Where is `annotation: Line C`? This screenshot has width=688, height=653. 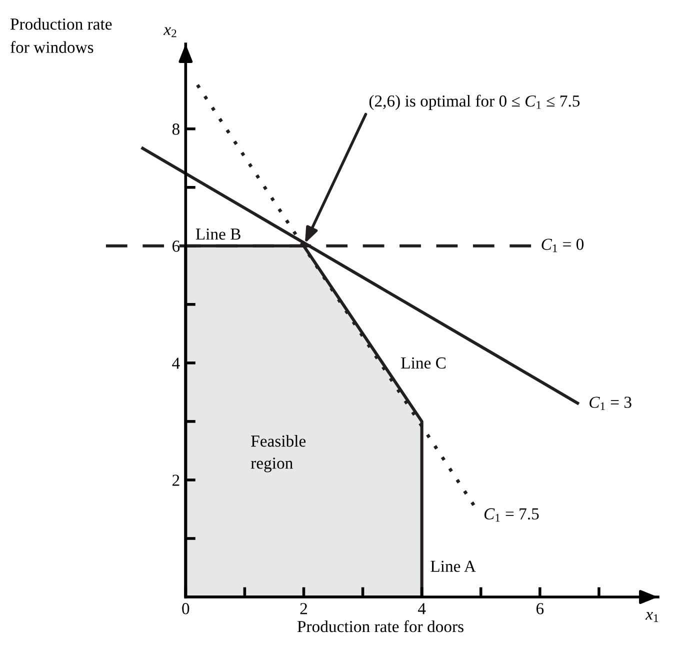
annotation: Line C is located at coordinates (423, 363).